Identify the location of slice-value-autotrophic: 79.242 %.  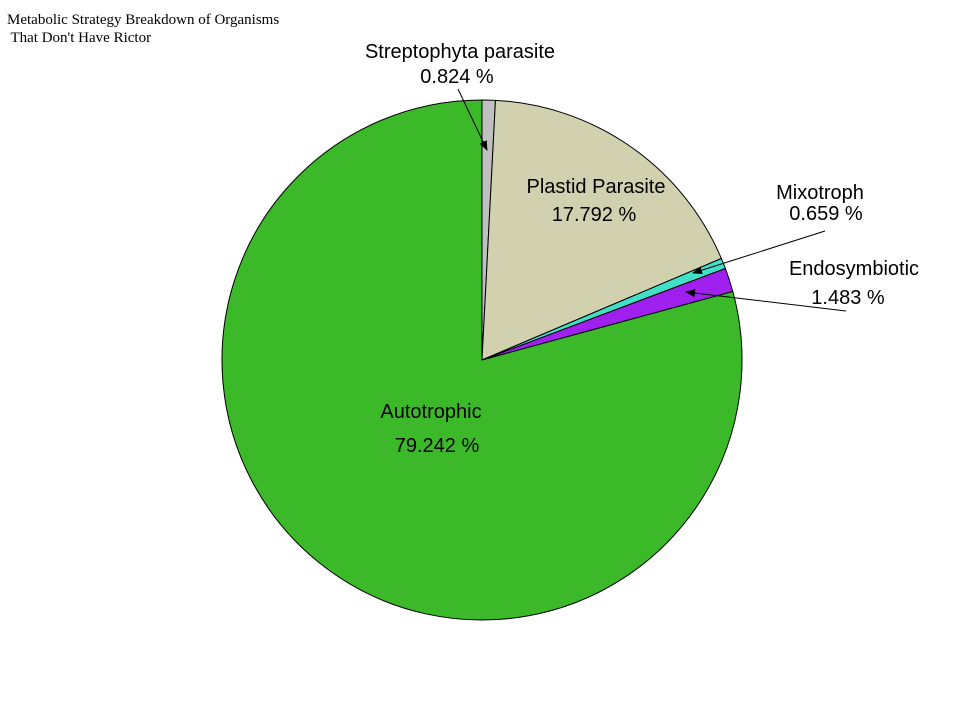
(437, 446).